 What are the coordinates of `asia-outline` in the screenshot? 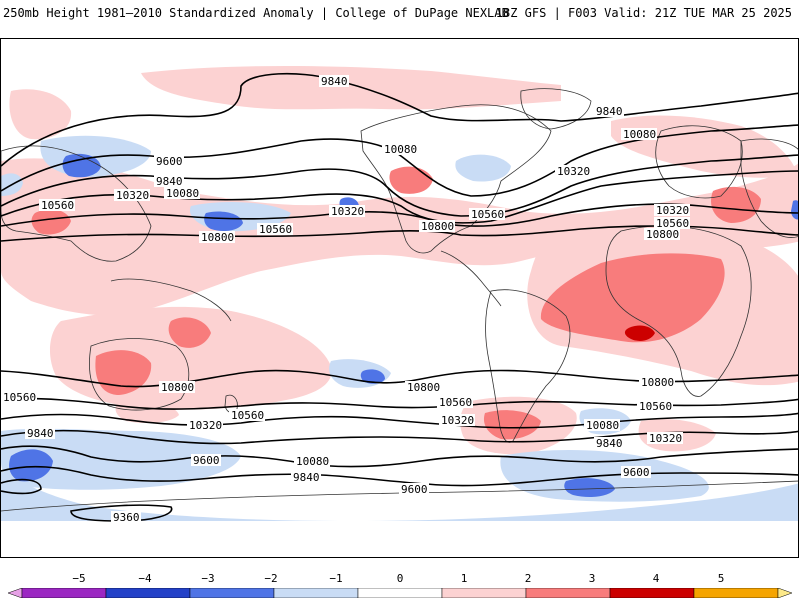 It's located at (76, 203).